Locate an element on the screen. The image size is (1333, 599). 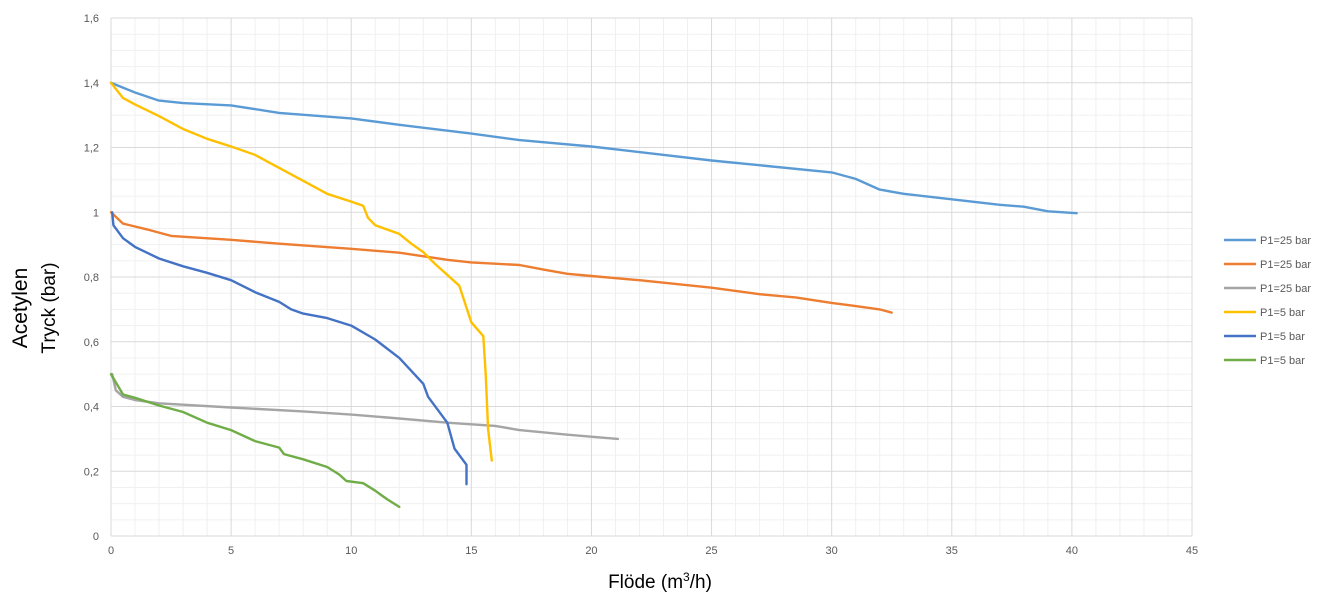
x-tick-label: 30 is located at coordinates (832, 551).